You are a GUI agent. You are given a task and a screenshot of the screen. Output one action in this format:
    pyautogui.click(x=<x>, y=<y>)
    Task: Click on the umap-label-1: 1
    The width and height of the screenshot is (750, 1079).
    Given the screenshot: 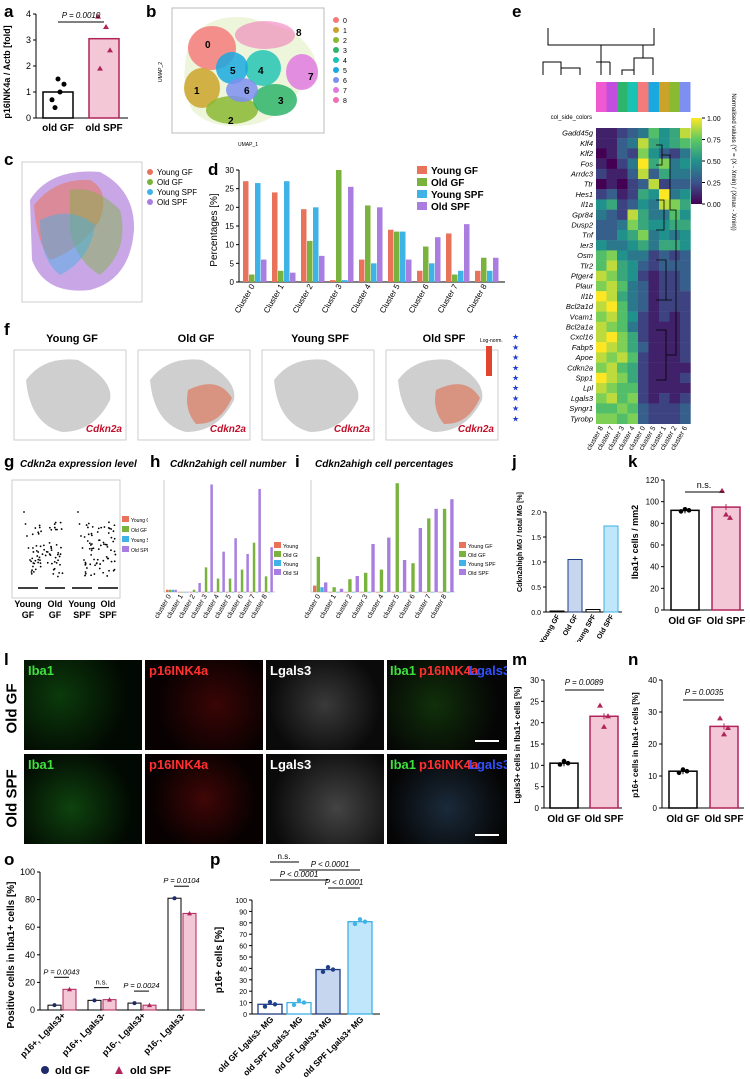 What is the action you would take?
    pyautogui.click(x=197, y=91)
    